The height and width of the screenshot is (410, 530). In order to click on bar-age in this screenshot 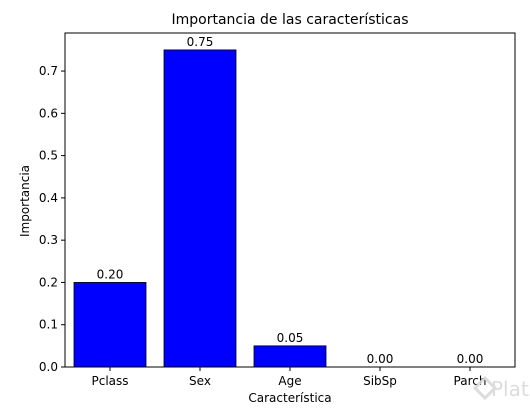, I will do `click(290, 356)`.